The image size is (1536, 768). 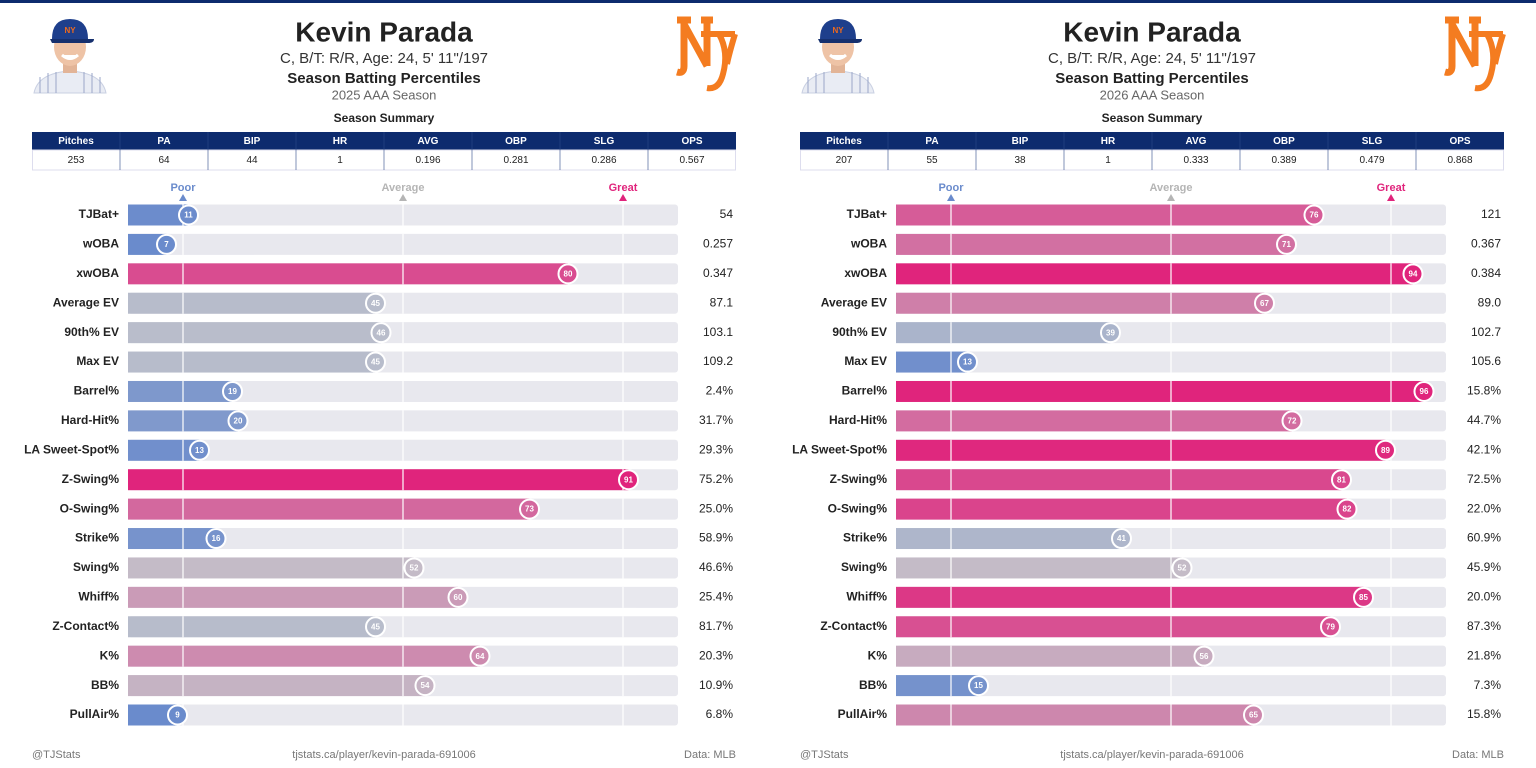 What do you see at coordinates (865, 361) in the screenshot?
I see `row-label: Max EV` at bounding box center [865, 361].